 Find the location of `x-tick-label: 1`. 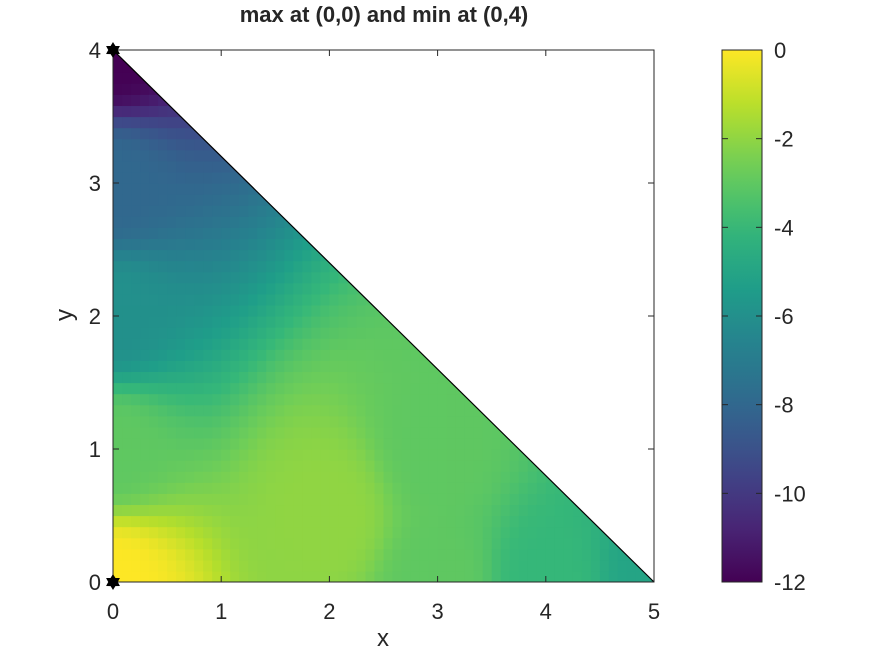

x-tick-label: 1 is located at coordinates (221, 611).